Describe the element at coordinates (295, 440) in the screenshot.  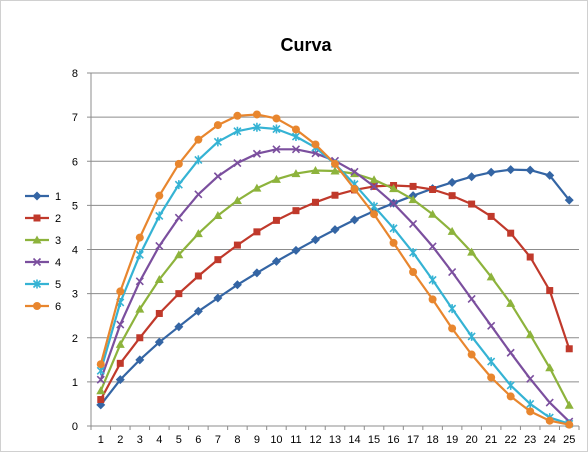
I see `x-tick-label: 11` at that location.